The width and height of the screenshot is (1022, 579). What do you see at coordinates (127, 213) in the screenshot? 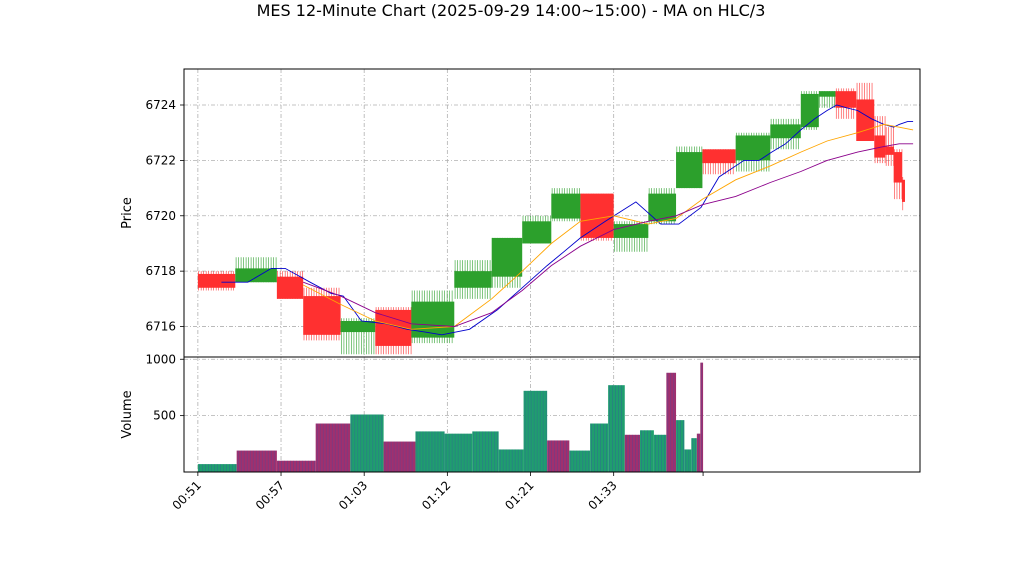
I see `price-ylabel: Price` at bounding box center [127, 213].